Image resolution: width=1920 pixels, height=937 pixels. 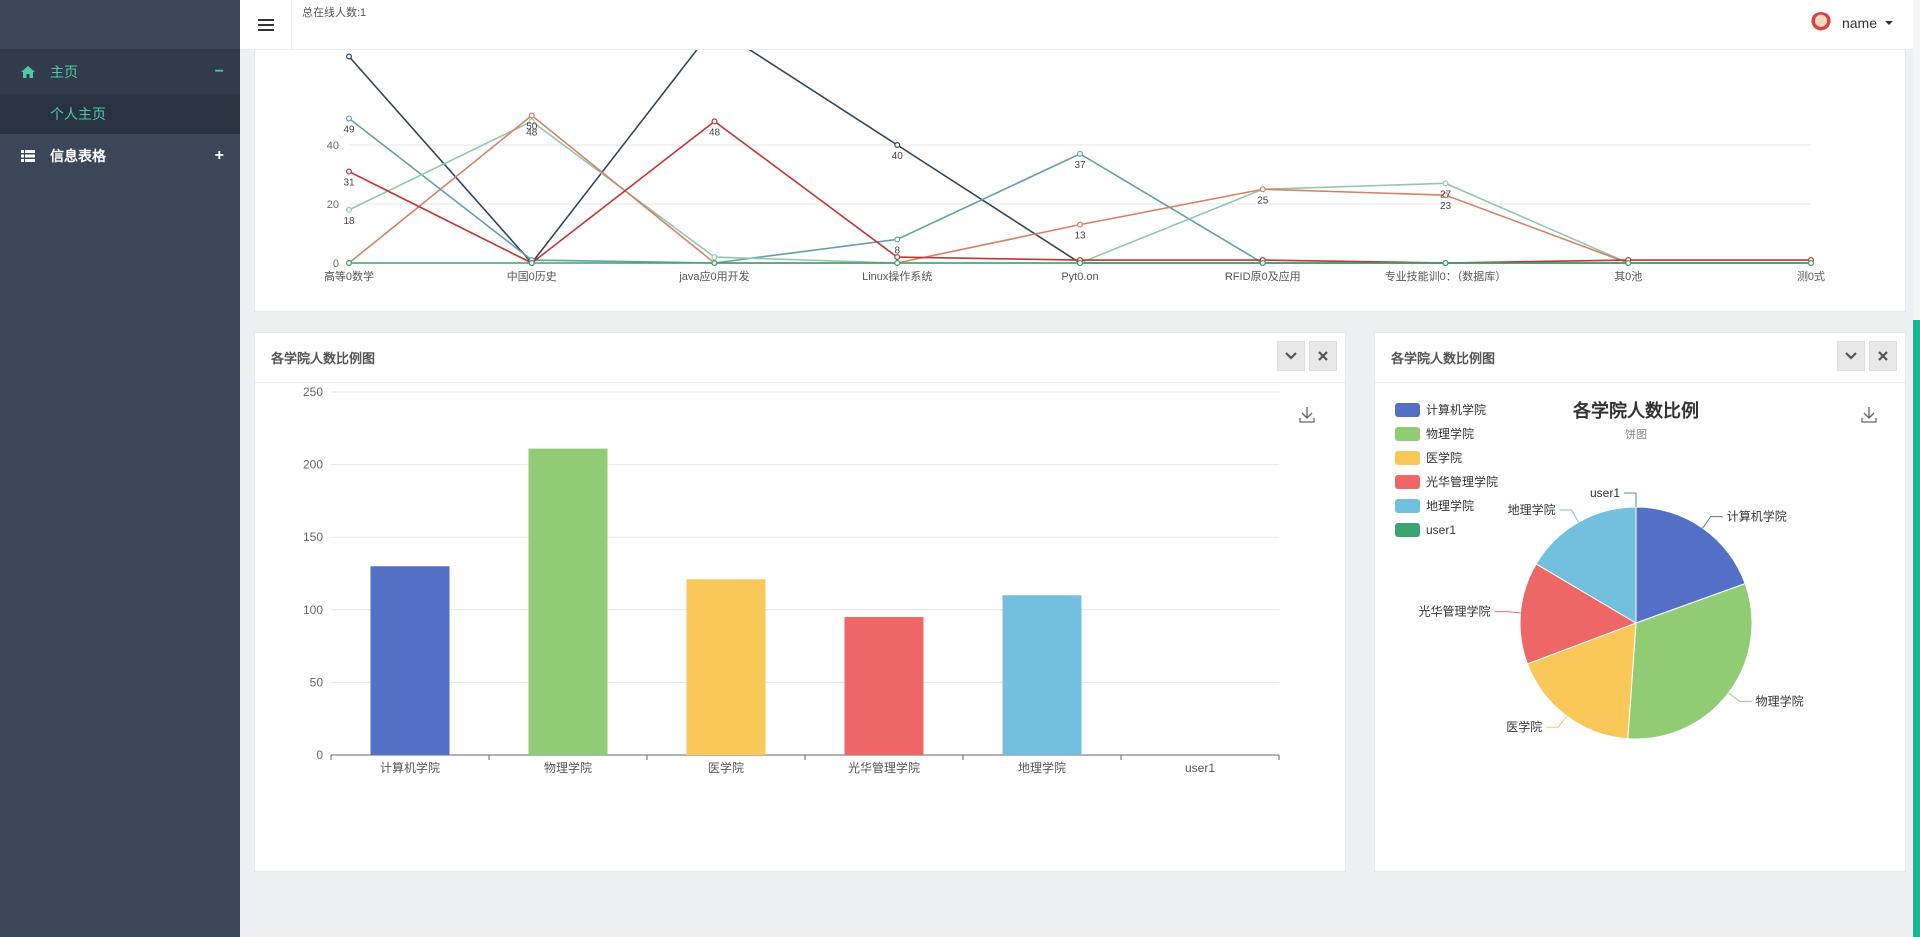 What do you see at coordinates (897, 276) in the screenshot?
I see `x-tick-label: Linux操作系统` at bounding box center [897, 276].